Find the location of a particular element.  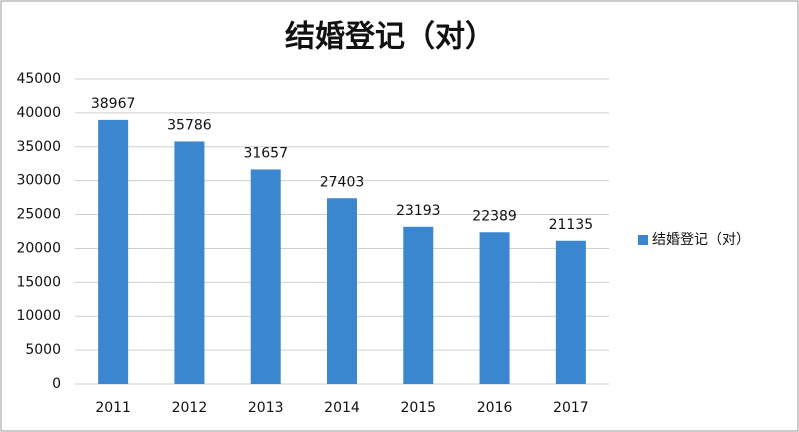

data-label: 27403 is located at coordinates (342, 182).